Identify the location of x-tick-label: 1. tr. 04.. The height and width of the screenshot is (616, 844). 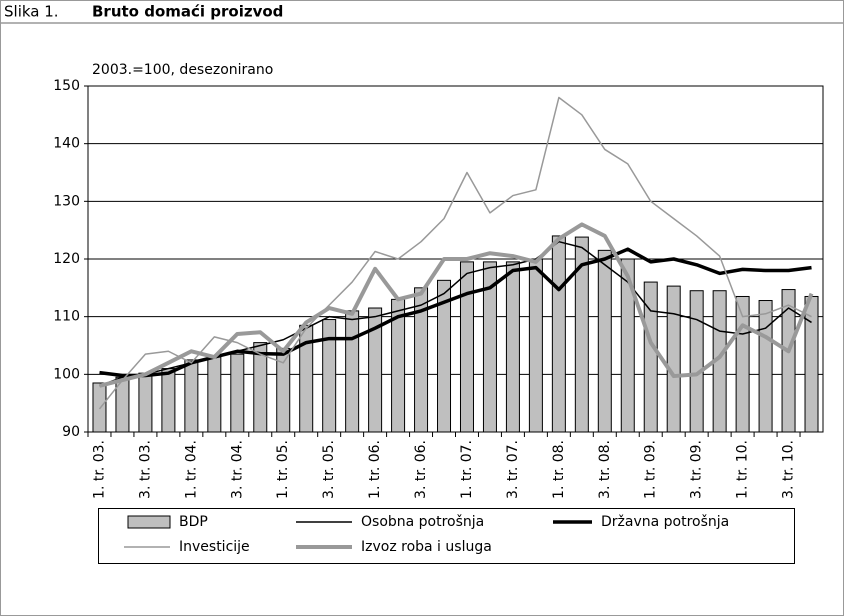
(191, 469).